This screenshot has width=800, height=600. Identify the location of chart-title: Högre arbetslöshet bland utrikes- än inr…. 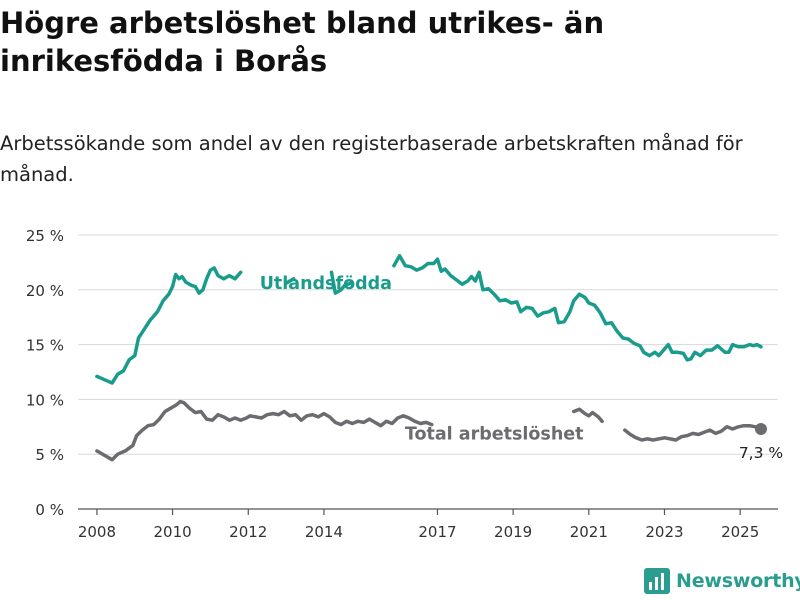
(302, 42).